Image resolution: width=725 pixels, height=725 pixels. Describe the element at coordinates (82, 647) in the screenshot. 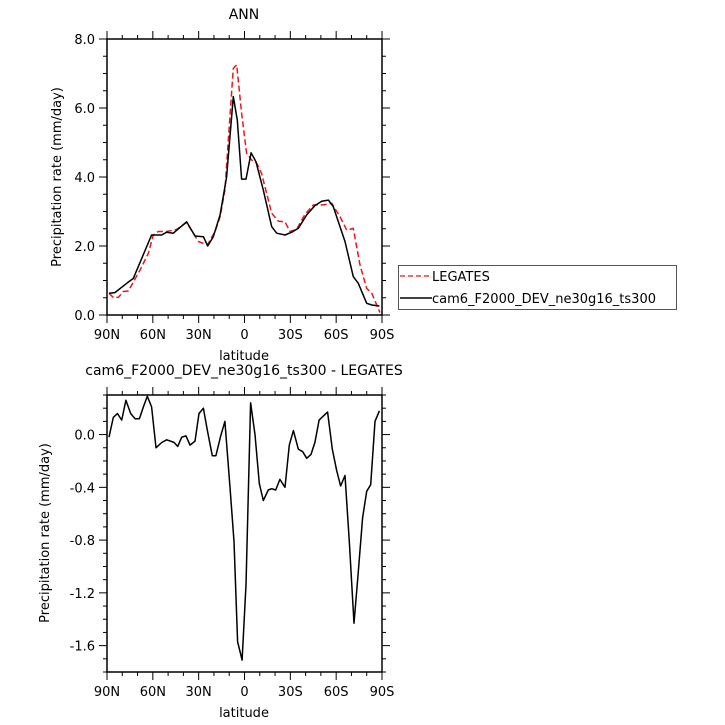

I see `y-tick-label: -1.6` at that location.